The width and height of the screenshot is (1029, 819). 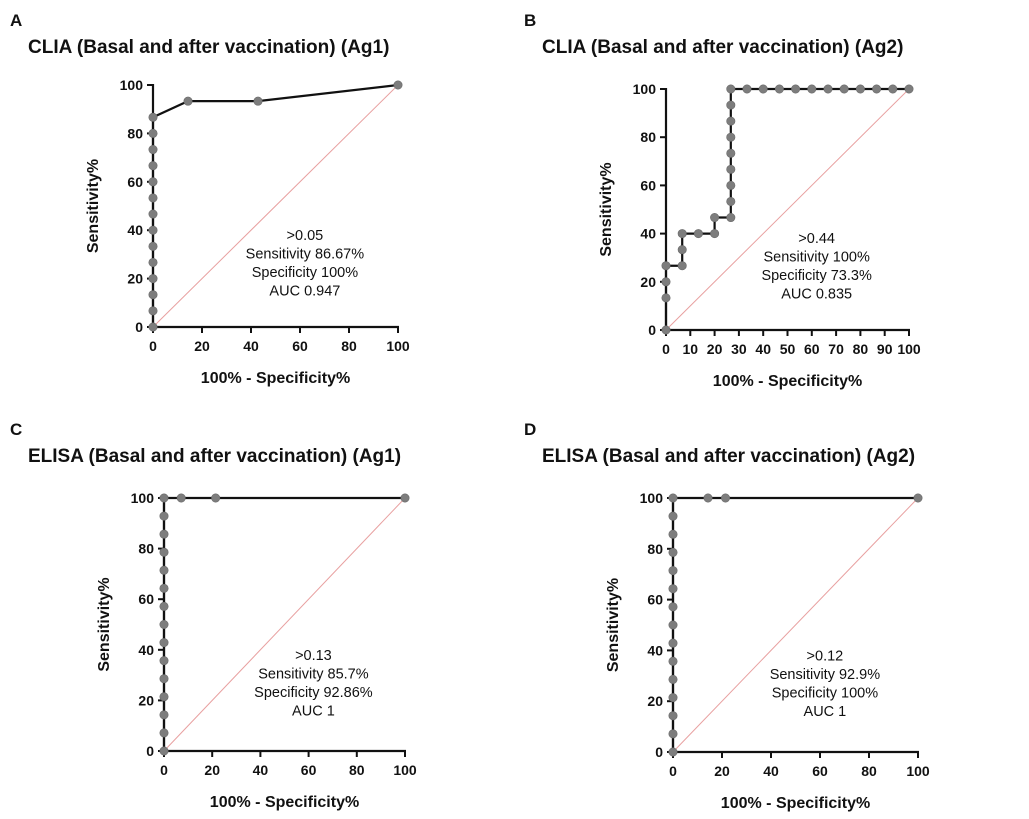 I want to click on chart-d-y-tick-label: 80, so click(x=655, y=549).